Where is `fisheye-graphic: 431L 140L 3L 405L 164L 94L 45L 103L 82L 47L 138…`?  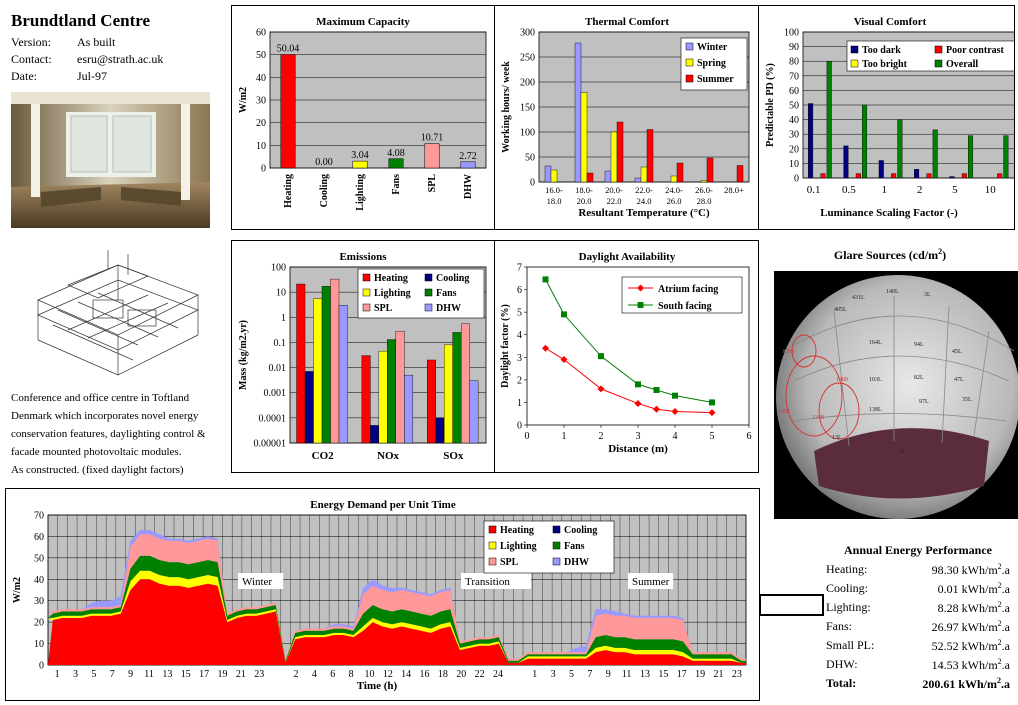
fisheye-graphic: 431L 140L 3L 405L 164L 94L 45L 103L 82L 47L 138… is located at coordinates (897, 397).